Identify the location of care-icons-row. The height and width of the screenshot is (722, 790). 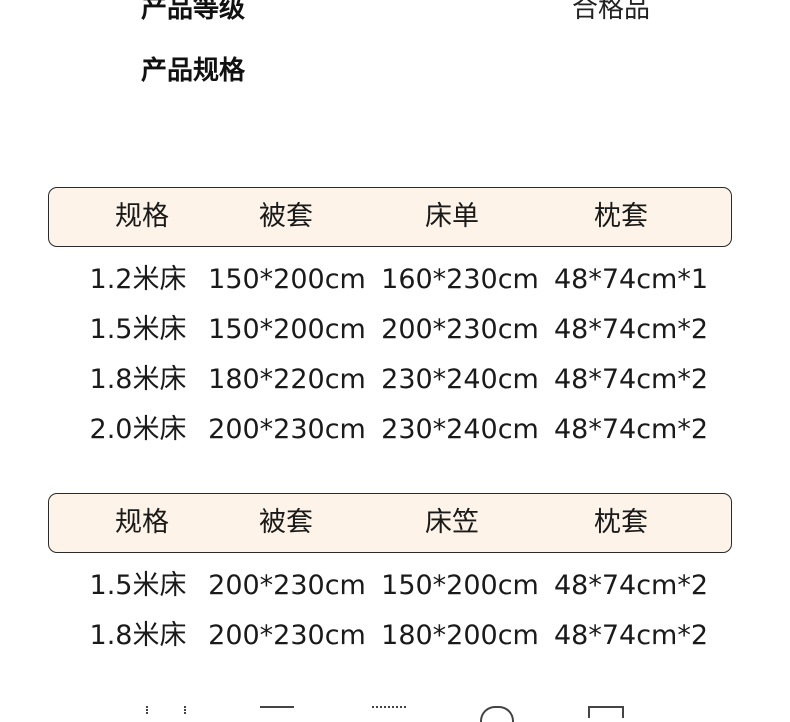
(395, 711).